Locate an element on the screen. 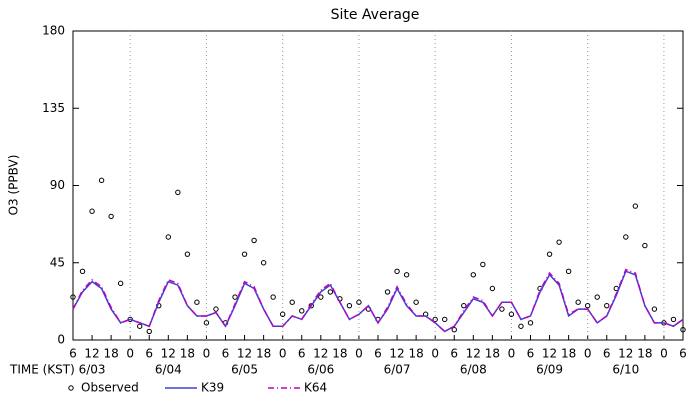  chart-title: Site Average is located at coordinates (375, 15).